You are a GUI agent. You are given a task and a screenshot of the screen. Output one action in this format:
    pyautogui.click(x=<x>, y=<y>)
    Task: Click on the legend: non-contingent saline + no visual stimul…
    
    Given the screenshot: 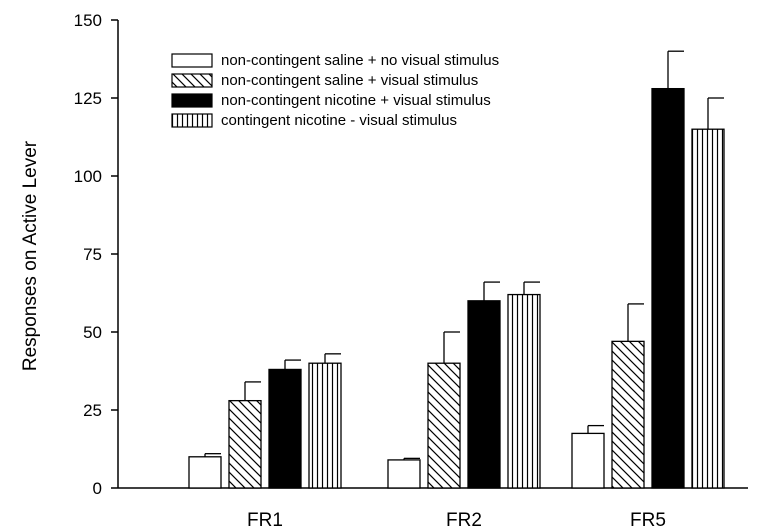 What is the action you would take?
    pyautogui.click(x=335, y=90)
    